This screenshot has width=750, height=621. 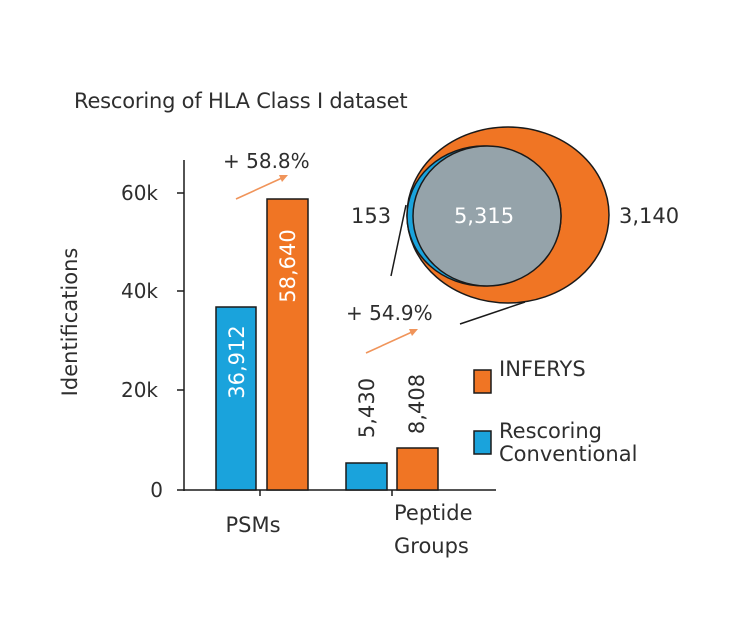 What do you see at coordinates (482, 442) in the screenshot?
I see `legend-swatch-conventional` at bounding box center [482, 442].